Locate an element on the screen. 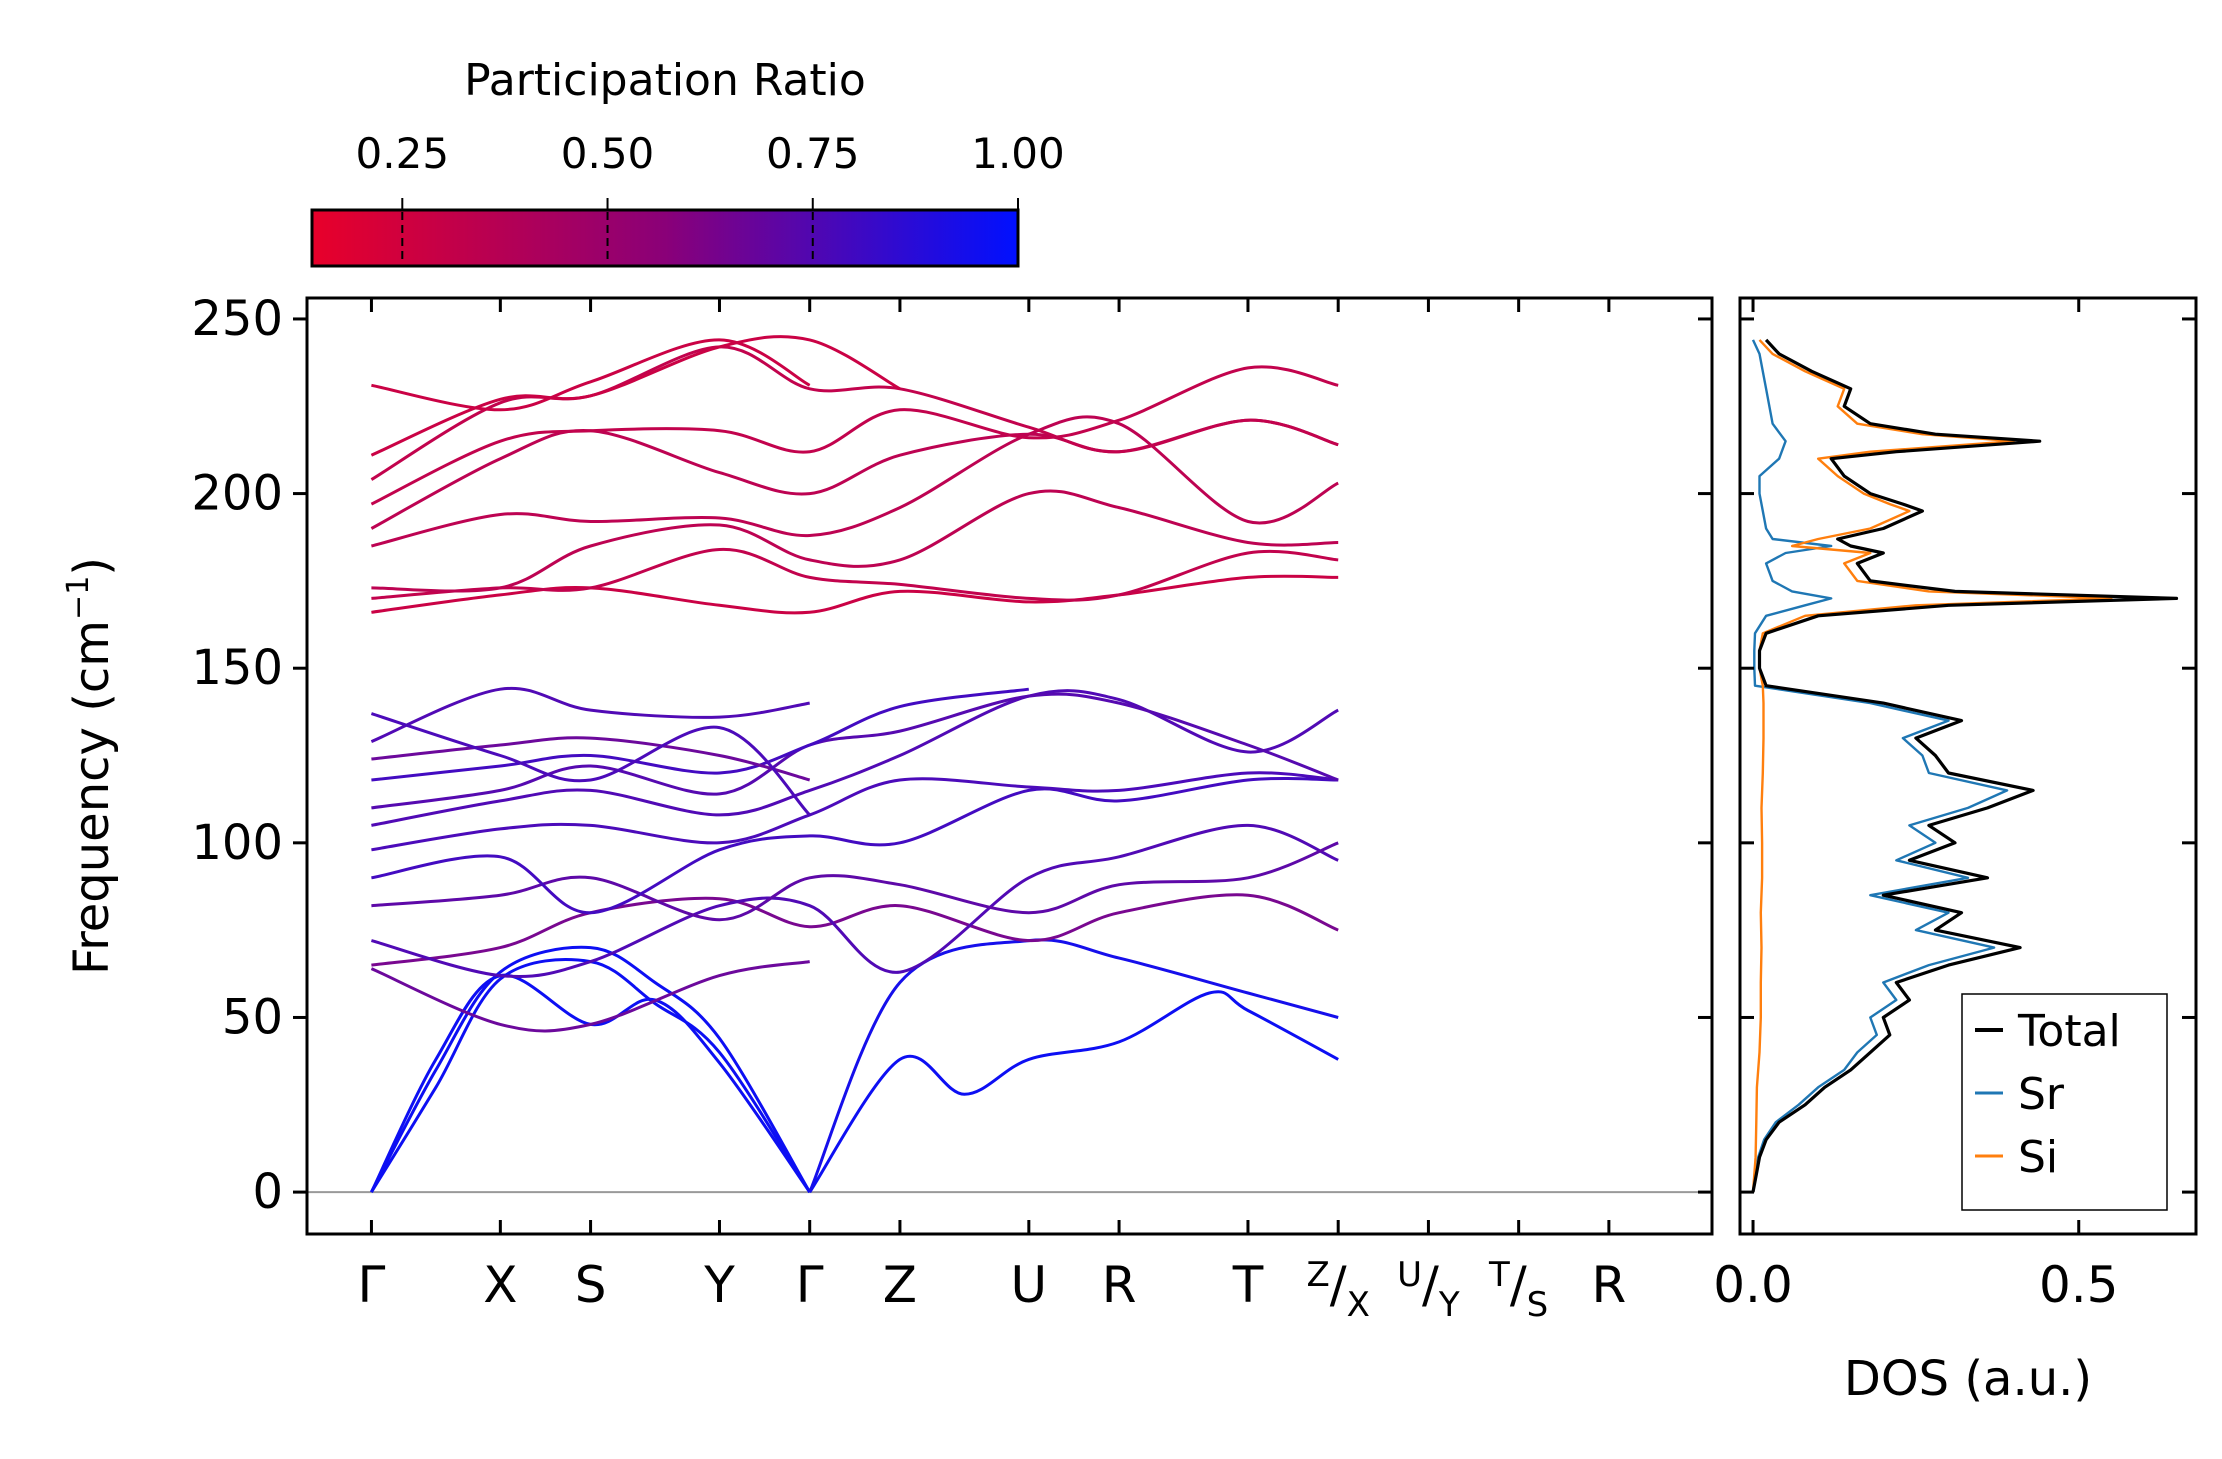  dos-x-tick-label: 0.0 is located at coordinates (1753, 1285).